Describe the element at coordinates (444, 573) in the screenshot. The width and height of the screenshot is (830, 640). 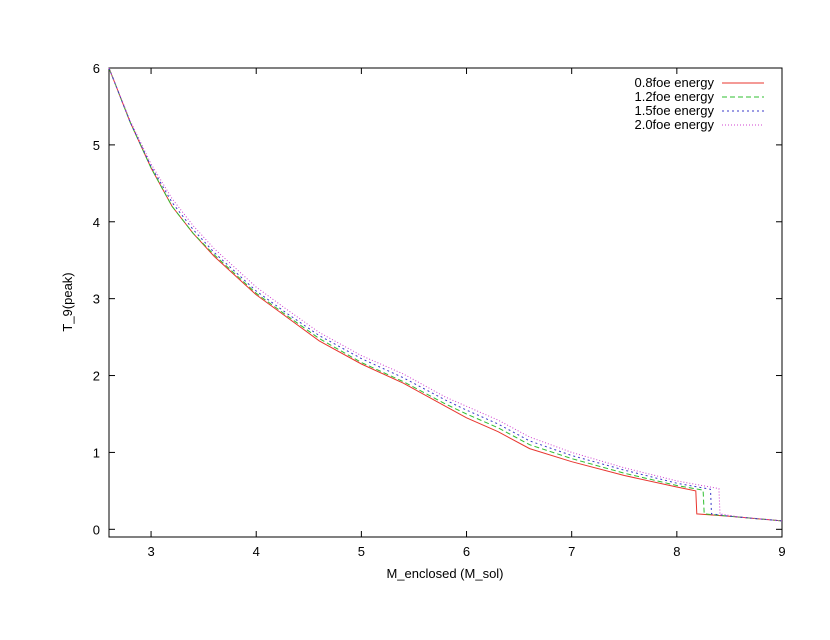
I see `x-axis-title: M_enclosed (M_sol)` at that location.